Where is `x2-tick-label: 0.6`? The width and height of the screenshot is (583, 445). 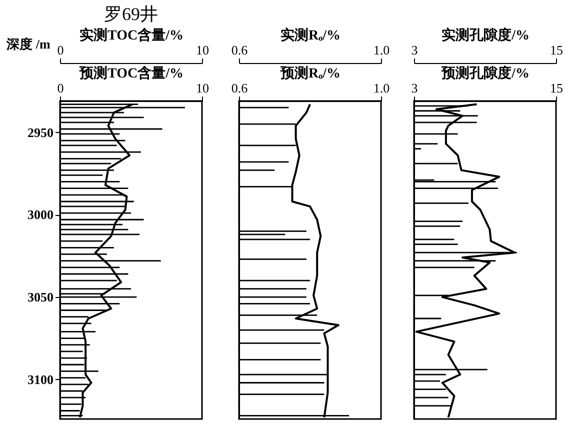
x2-tick-label: 0.6 is located at coordinates (239, 50).